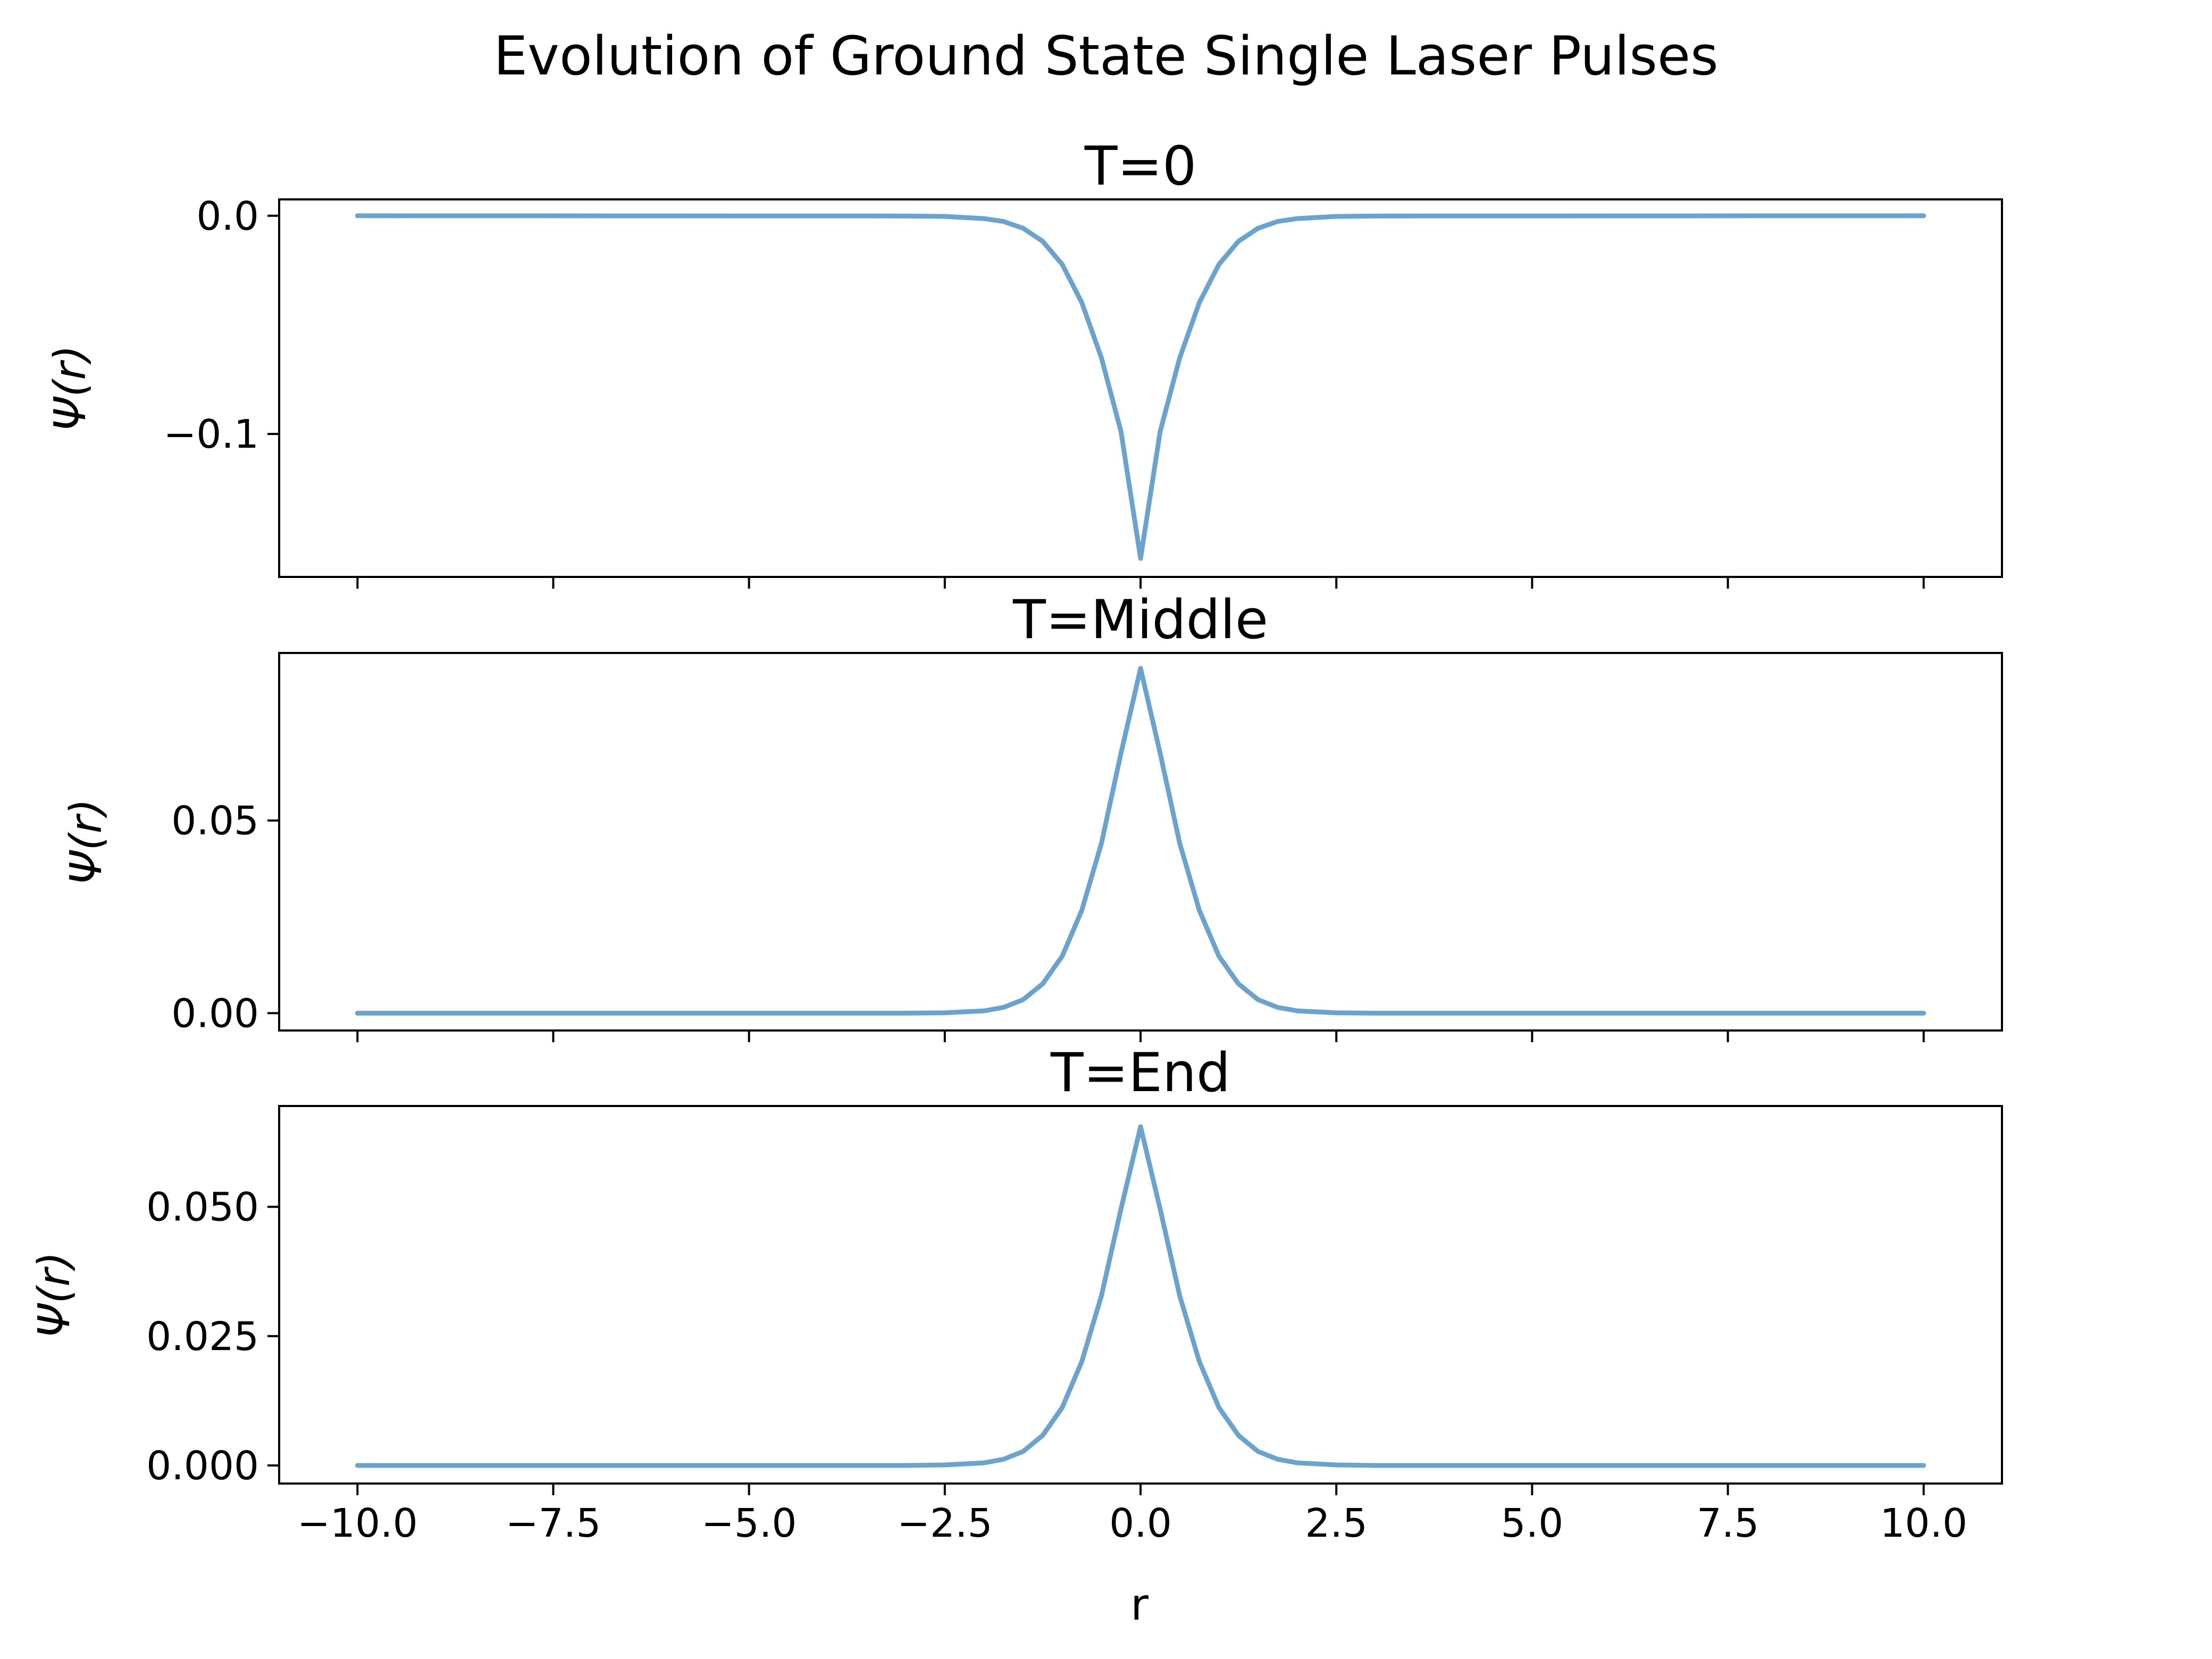 This screenshot has width=2212, height=1659. What do you see at coordinates (1140, 619) in the screenshot?
I see `subplot-title: T=Middle` at bounding box center [1140, 619].